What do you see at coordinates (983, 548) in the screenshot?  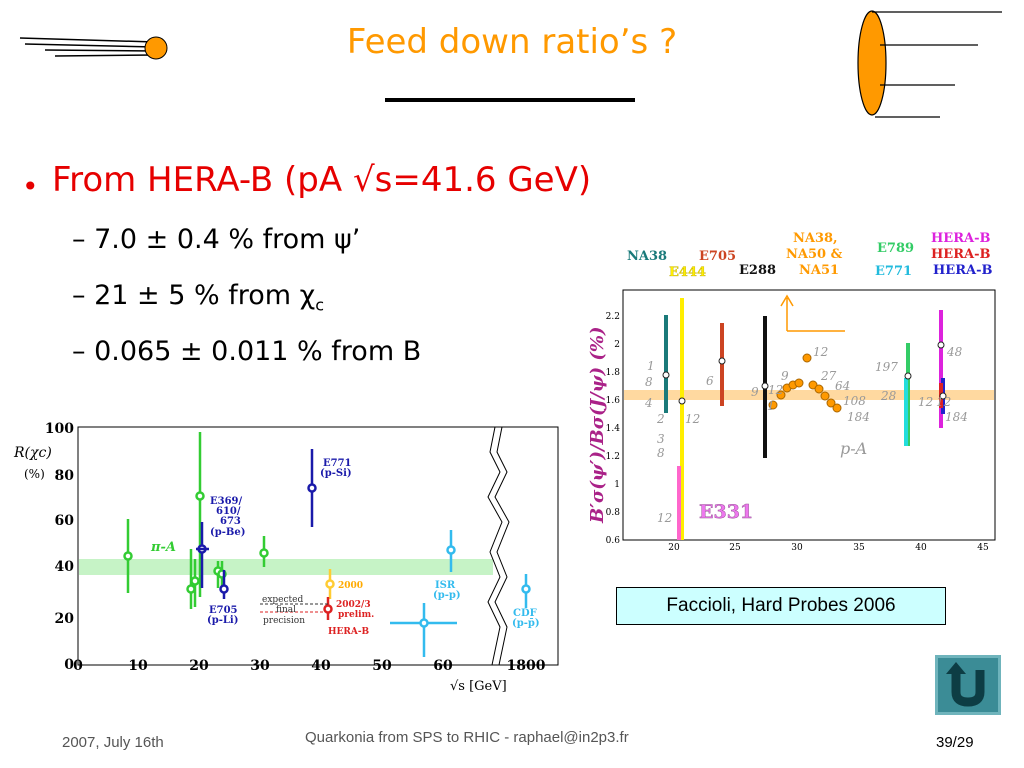 I see `x-tick: 45` at bounding box center [983, 548].